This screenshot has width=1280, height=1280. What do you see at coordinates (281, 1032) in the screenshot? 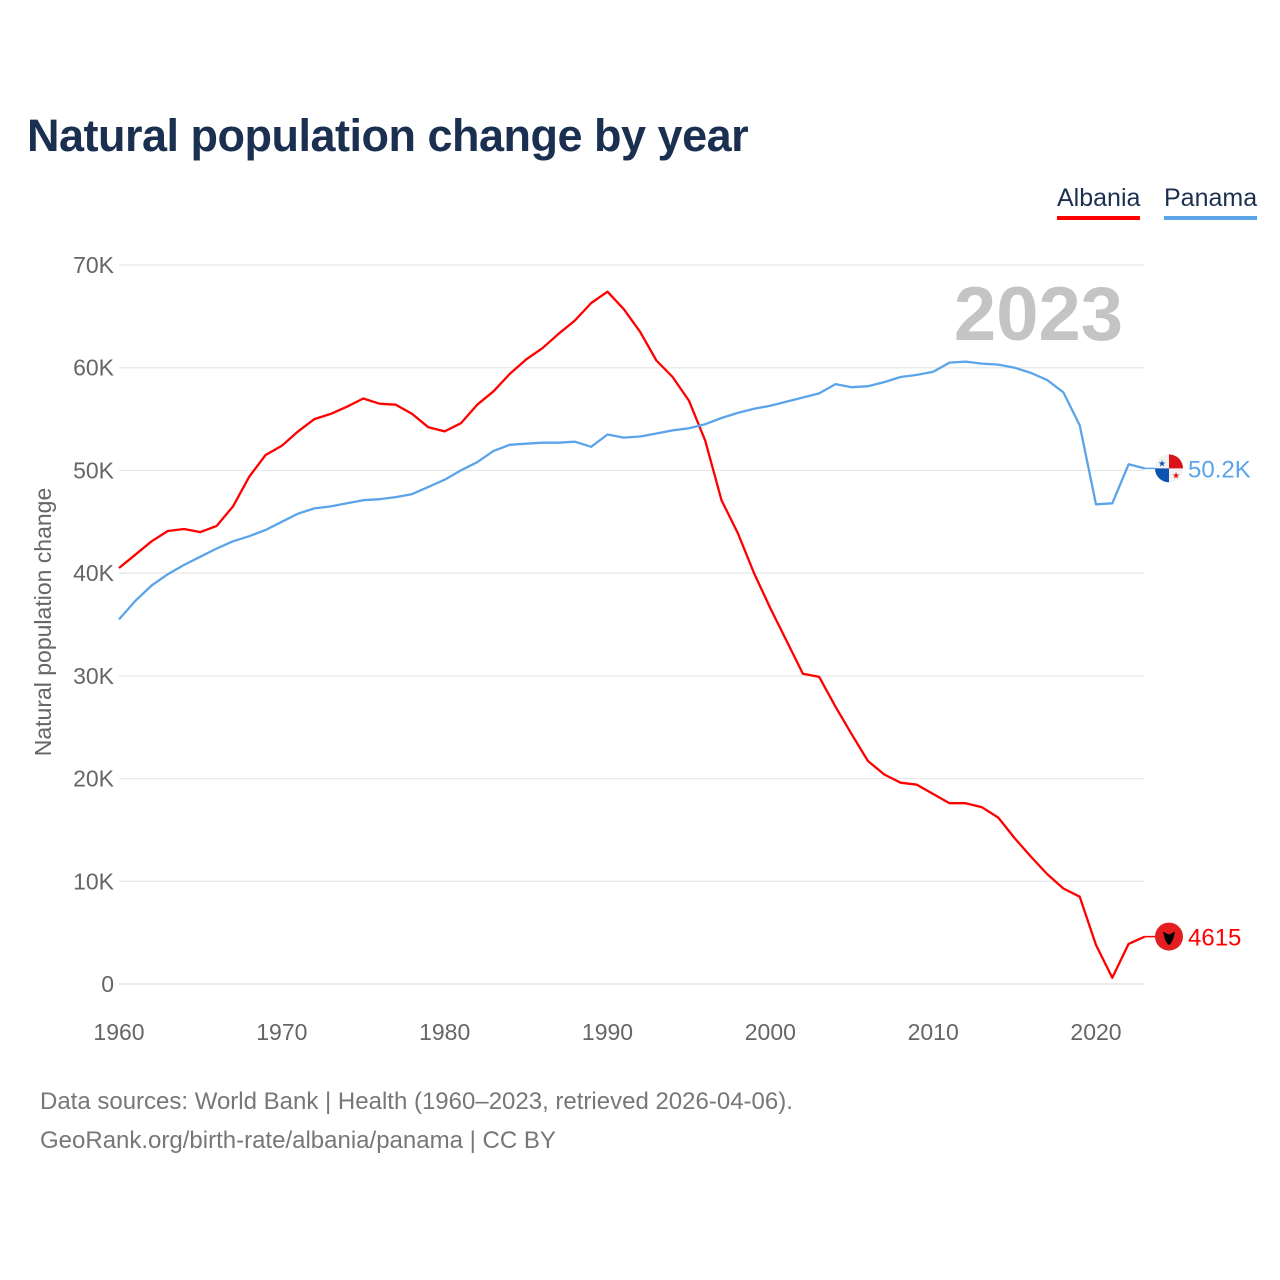
I see `x-tick-label: 1970` at bounding box center [281, 1032].